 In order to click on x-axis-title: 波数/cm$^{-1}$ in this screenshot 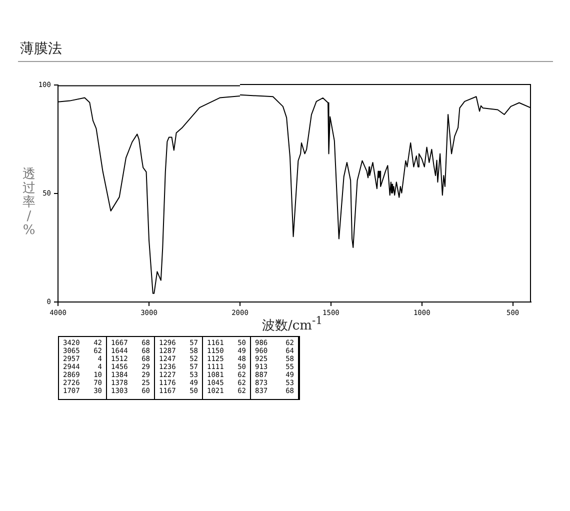, I will do `click(292, 324)`.